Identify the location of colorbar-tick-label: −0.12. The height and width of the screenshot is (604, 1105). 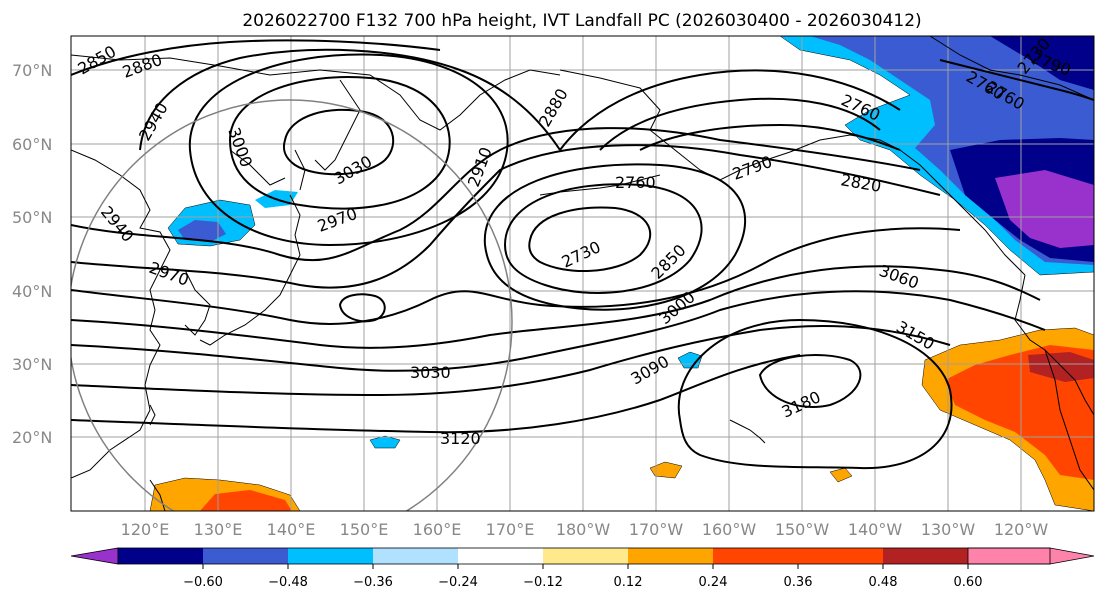
(543, 582).